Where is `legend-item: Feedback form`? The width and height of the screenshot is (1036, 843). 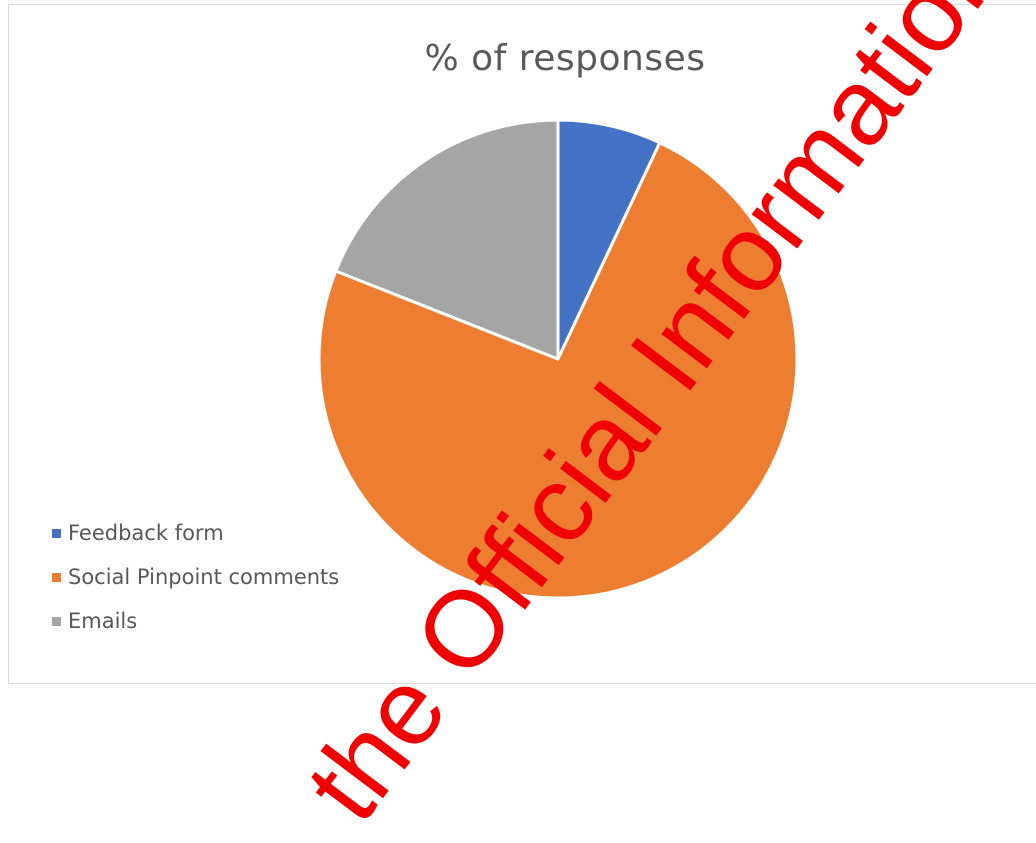
legend-item: Feedback form is located at coordinates (195, 533).